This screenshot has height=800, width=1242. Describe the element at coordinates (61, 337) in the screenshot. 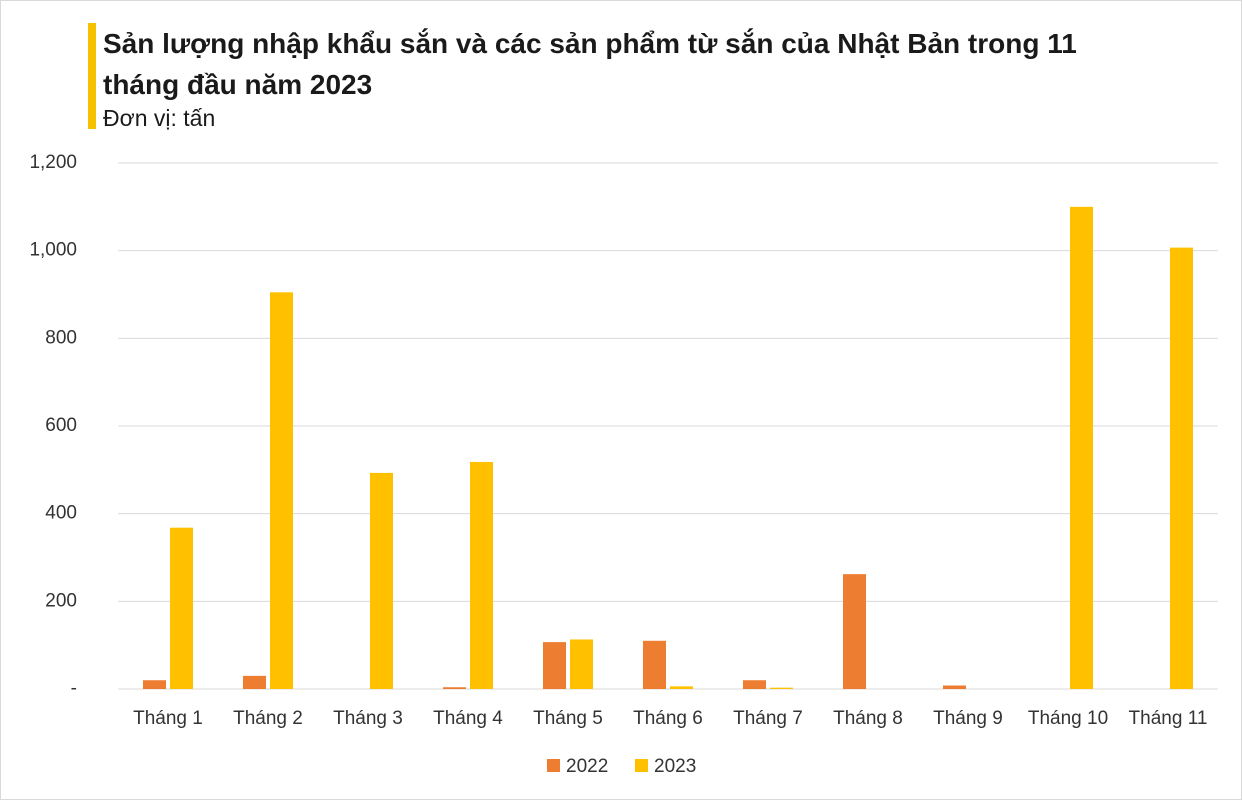

I see `y-tick-label: 800` at that location.